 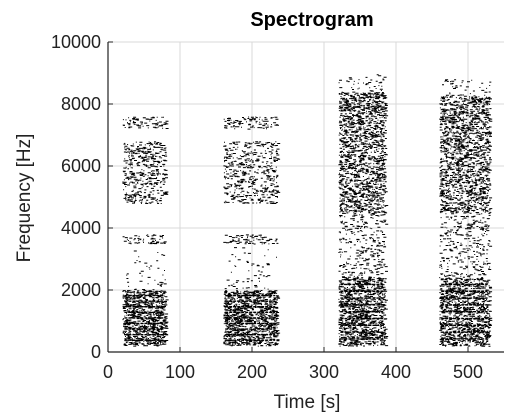 I want to click on y-axis-label: Frequency [Hz], so click(x=24, y=198).